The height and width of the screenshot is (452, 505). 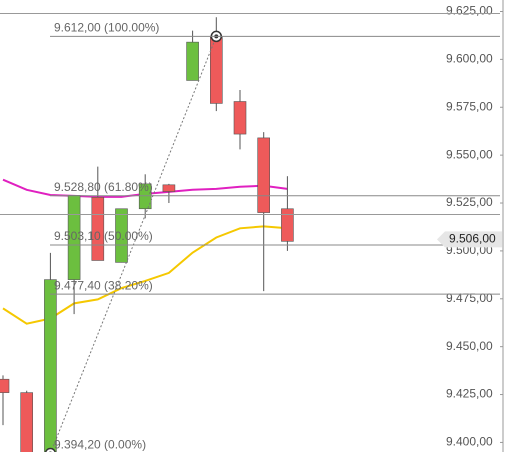 I want to click on fib-label: 9.528,80 (61.80%), so click(x=103, y=187).